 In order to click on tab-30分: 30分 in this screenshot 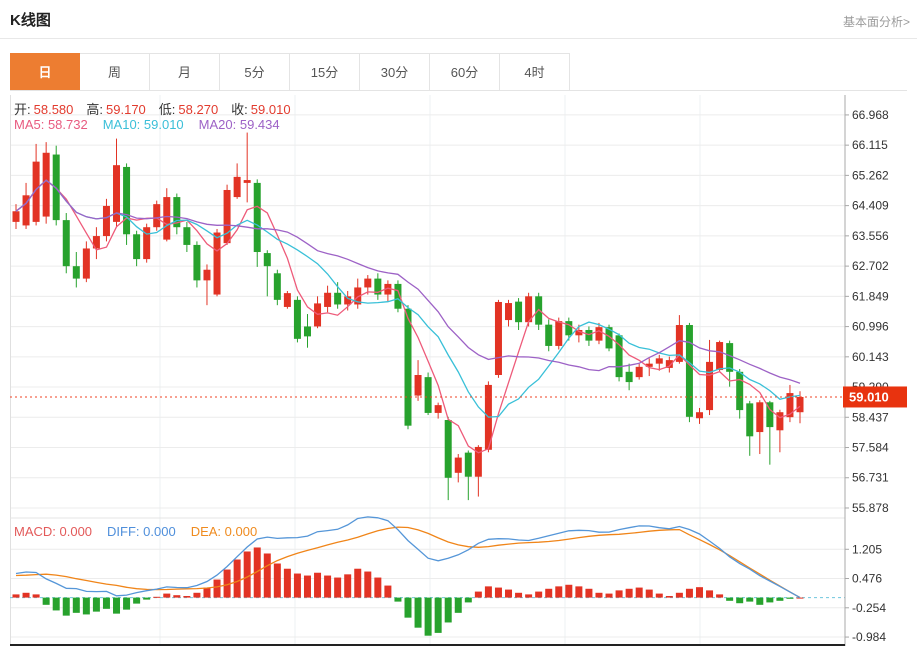, I will do `click(395, 71)`.